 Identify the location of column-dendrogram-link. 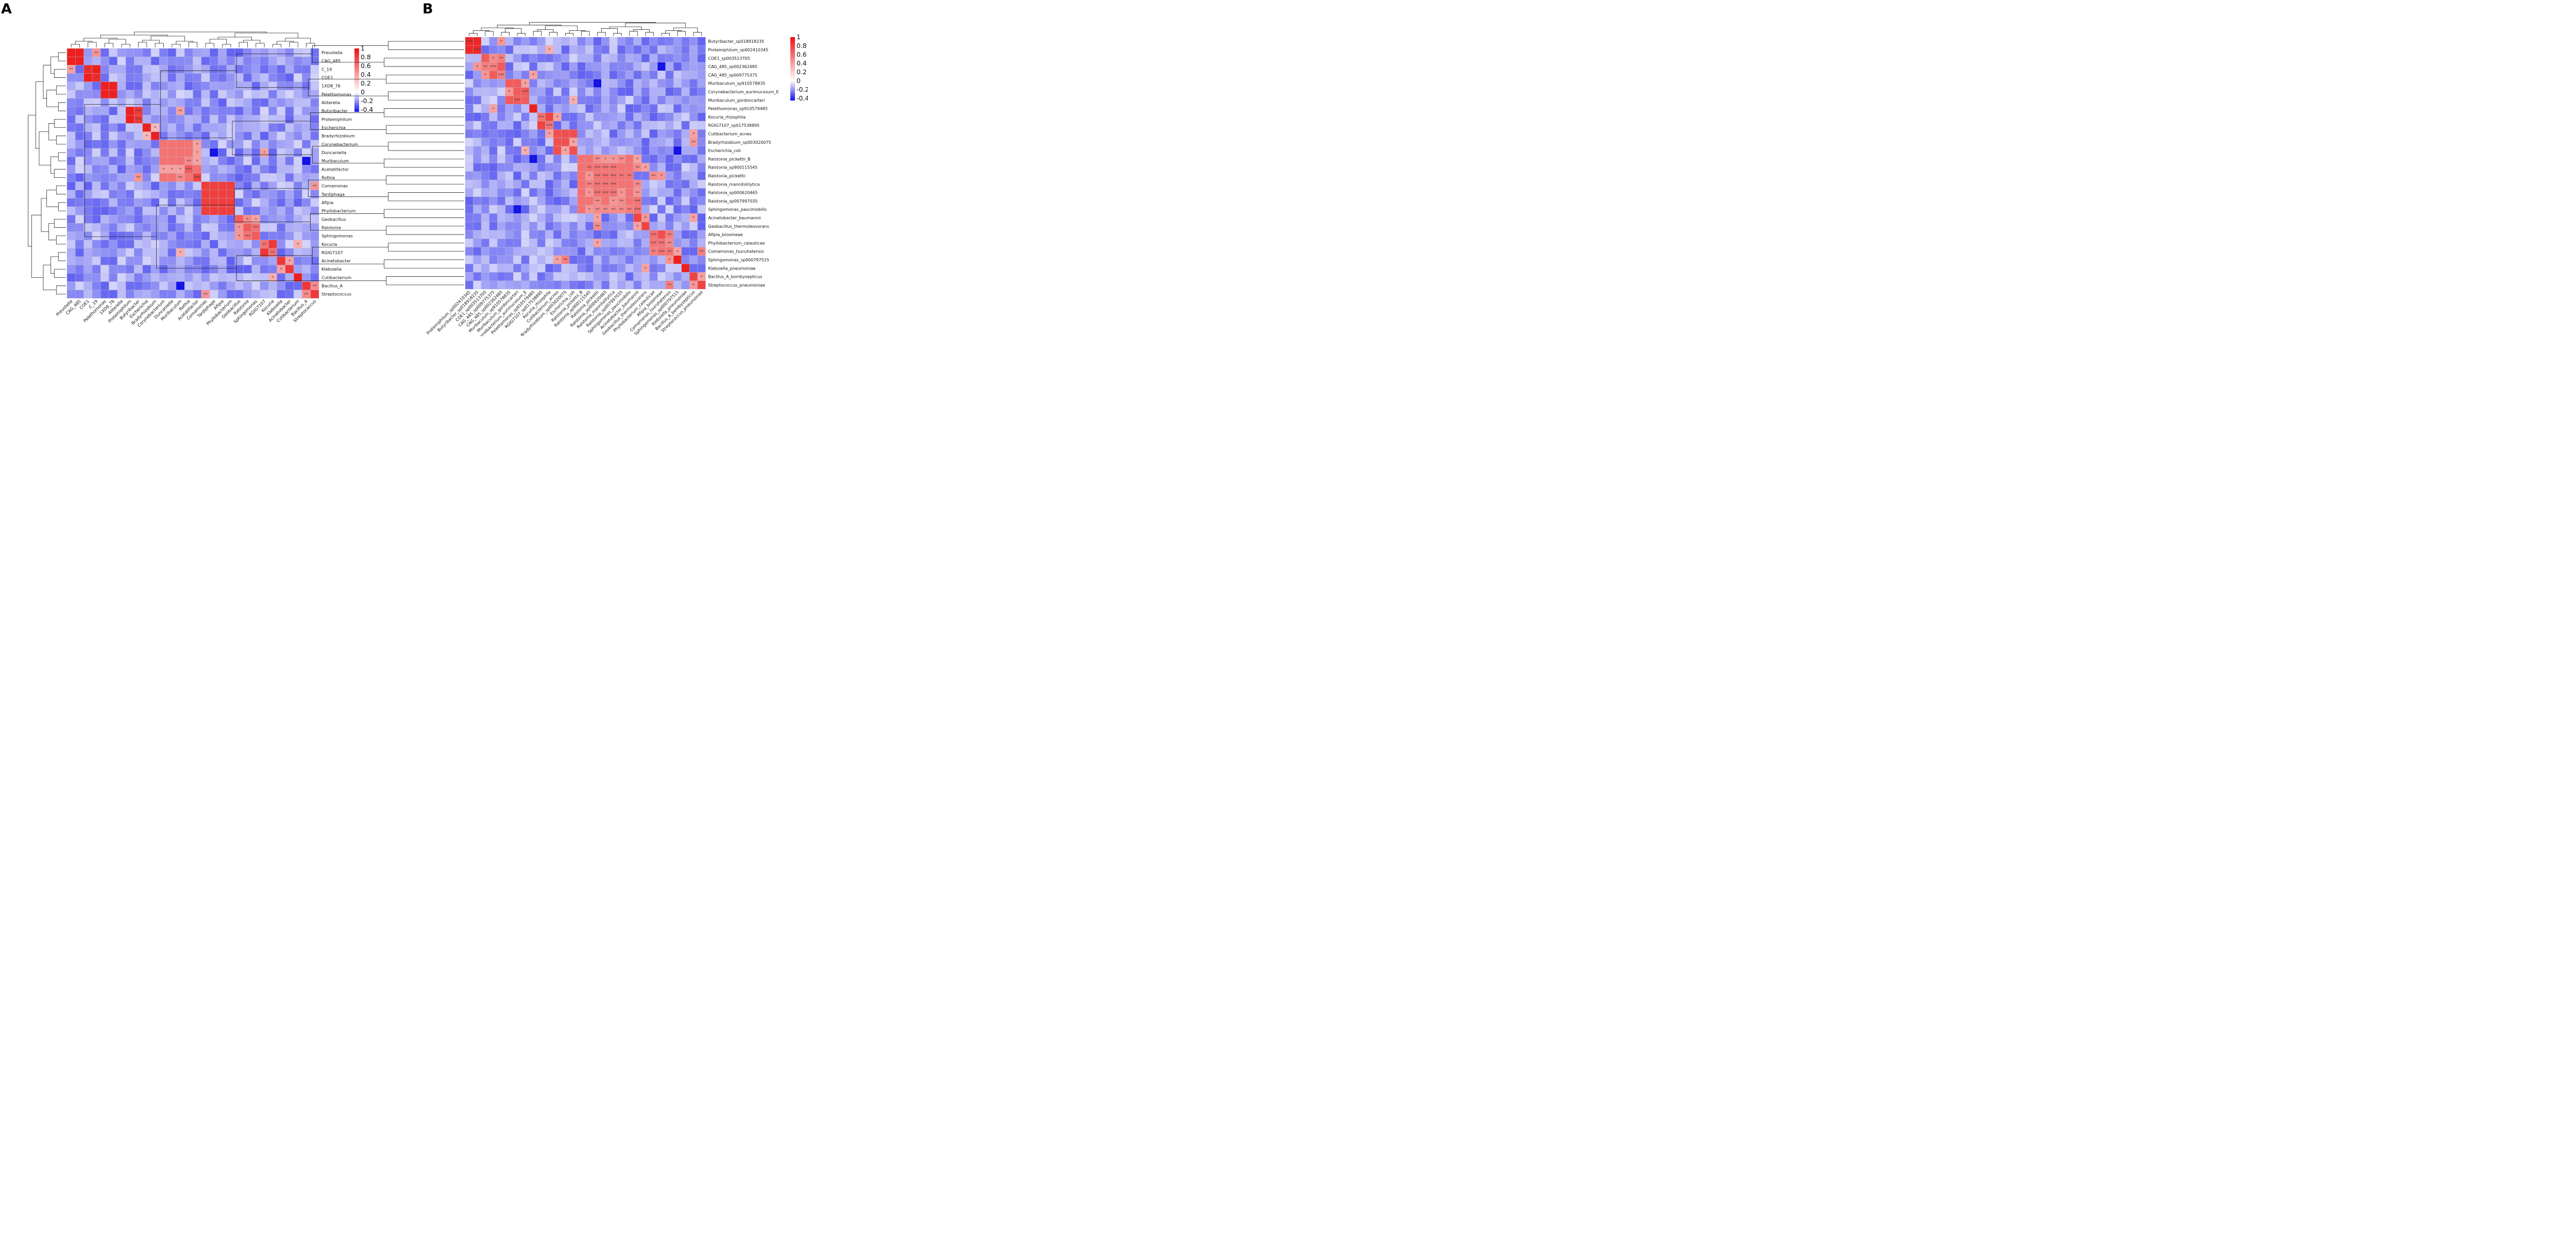
(293, 44).